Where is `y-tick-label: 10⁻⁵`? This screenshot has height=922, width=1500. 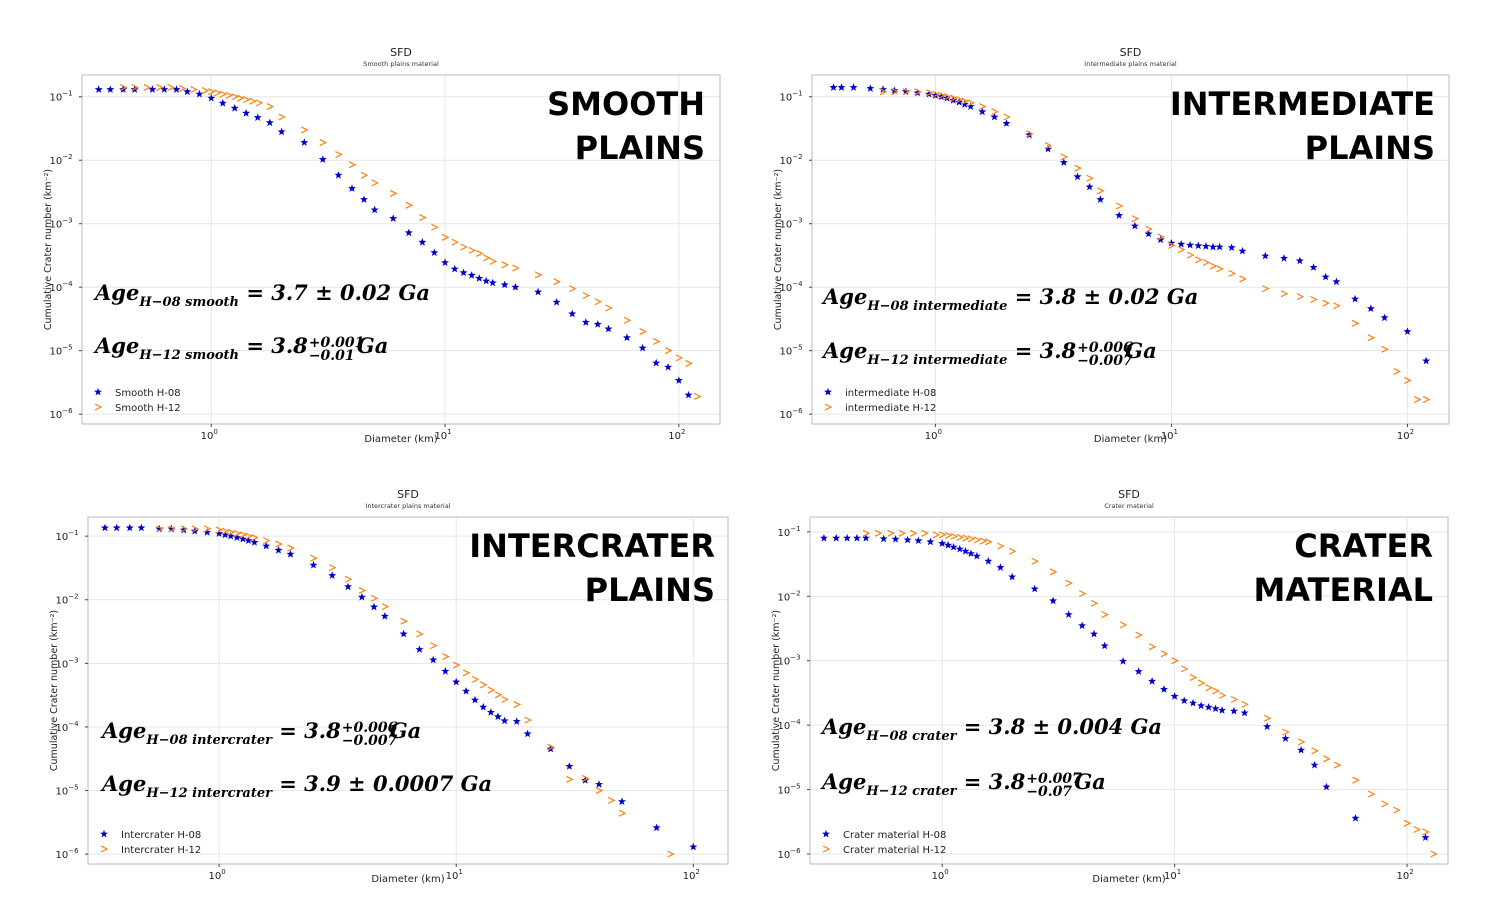 y-tick-label: 10⁻⁵ is located at coordinates (788, 790).